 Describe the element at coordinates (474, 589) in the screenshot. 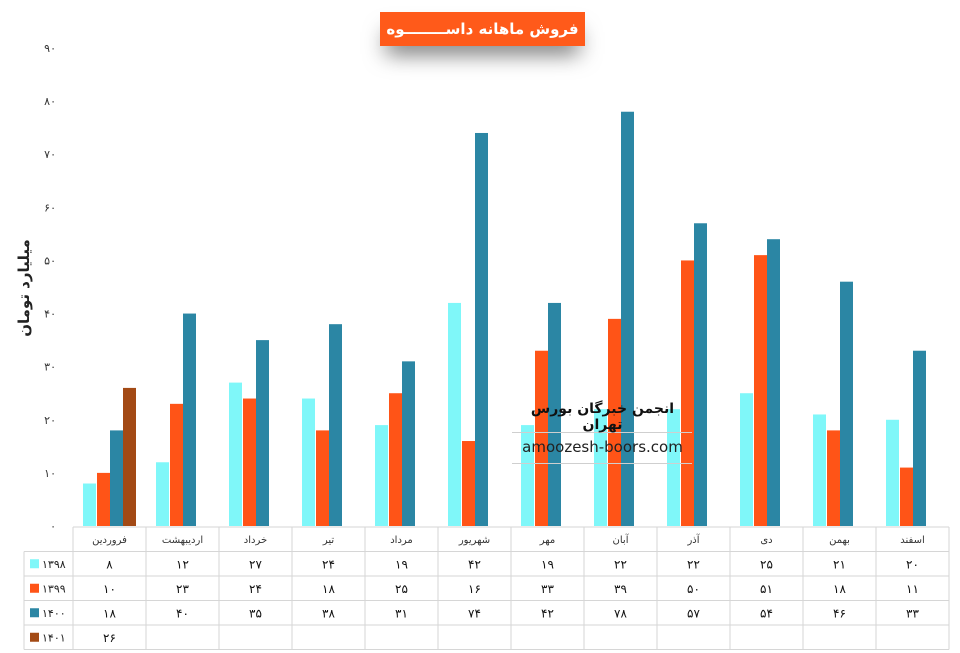

I see `data-table-value: ۱۶` at that location.